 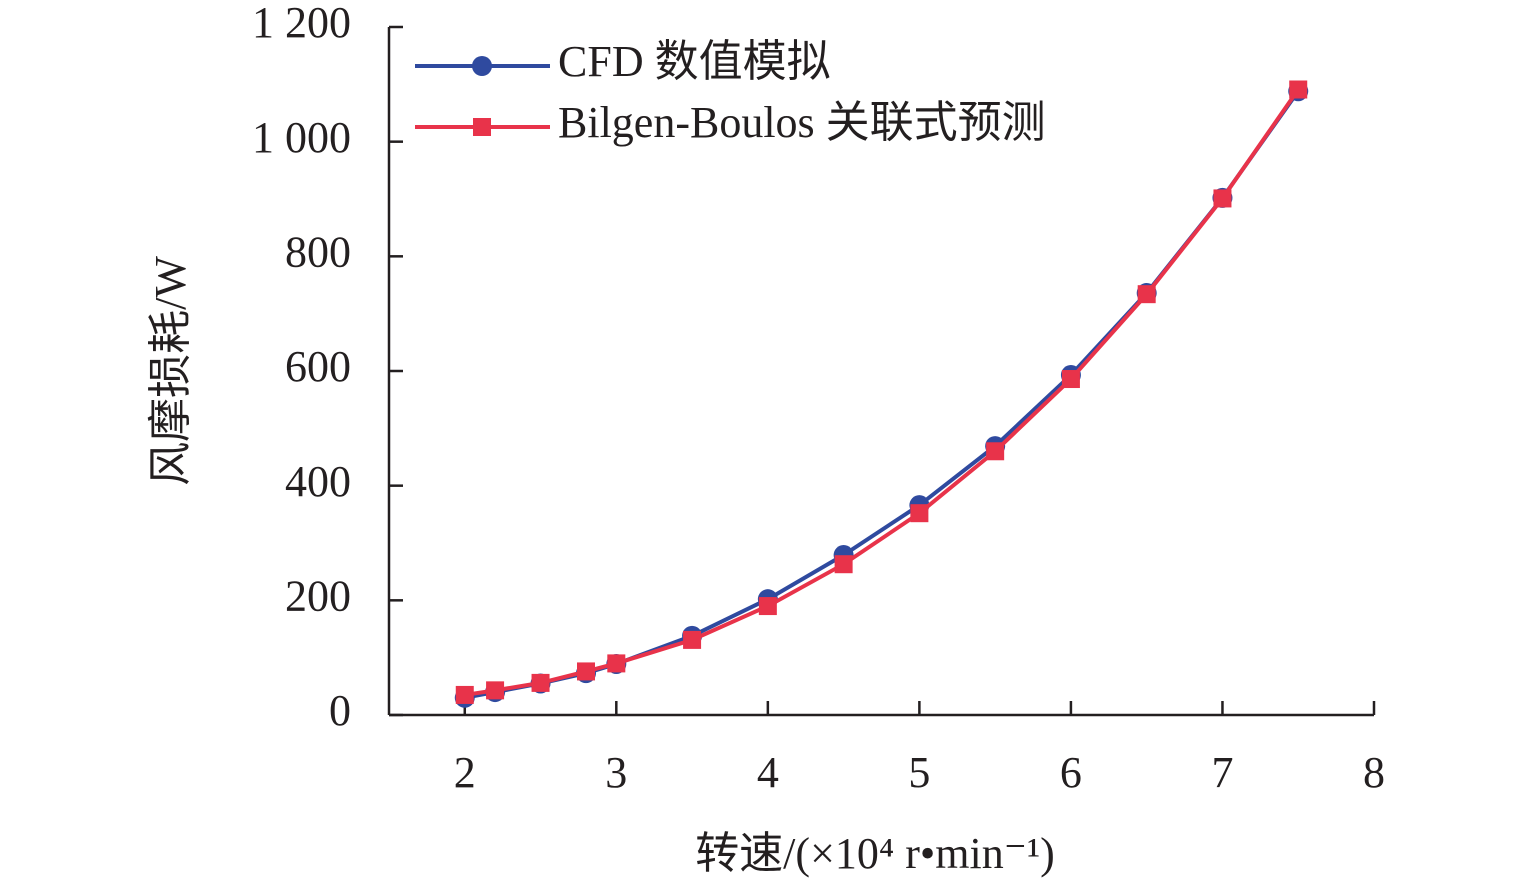 I want to click on x-axis-label: 转速/(×10⁴ r•min⁻¹), so click(x=875, y=853).